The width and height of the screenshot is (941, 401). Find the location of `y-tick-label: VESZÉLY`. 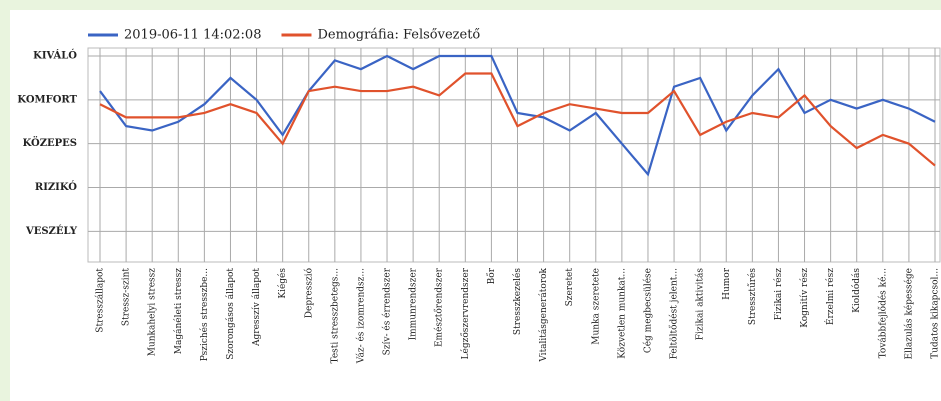

y-tick-label: VESZÉLY is located at coordinates (51, 231).